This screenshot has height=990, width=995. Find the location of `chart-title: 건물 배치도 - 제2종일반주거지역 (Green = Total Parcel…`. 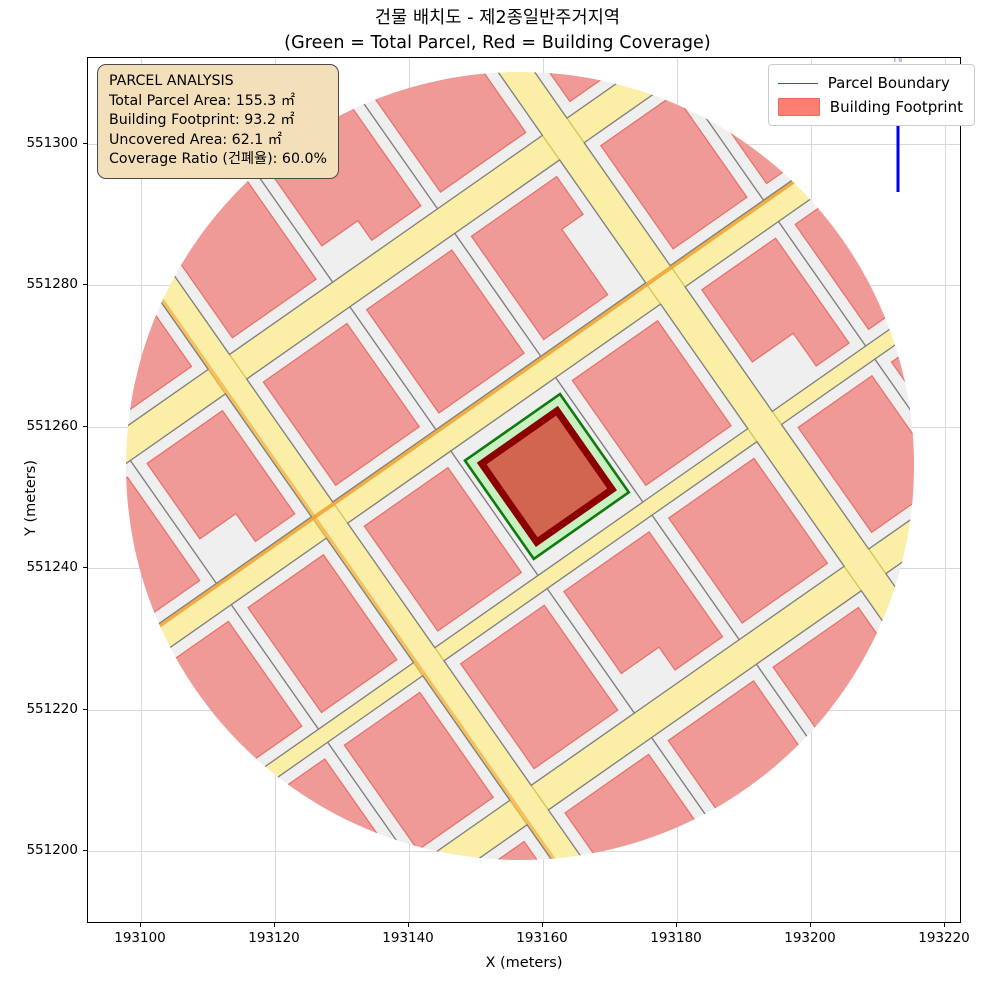

chart-title: 건물 배치도 - 제2종일반주거지역 (Green = Total Parcel… is located at coordinates (497, 31).